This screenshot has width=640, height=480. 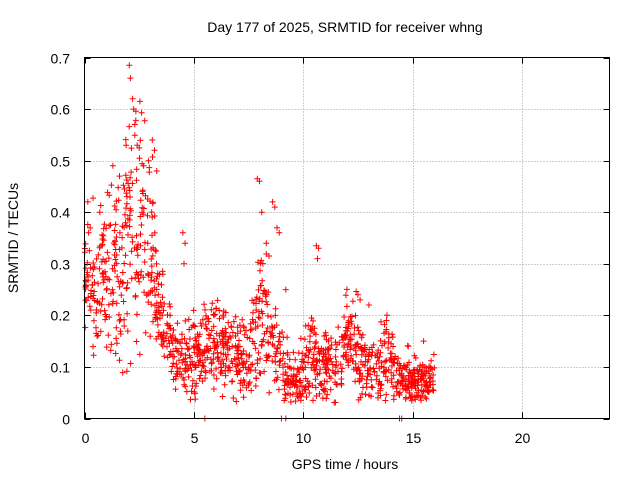 I want to click on x-tick-label: 15, so click(x=414, y=438).